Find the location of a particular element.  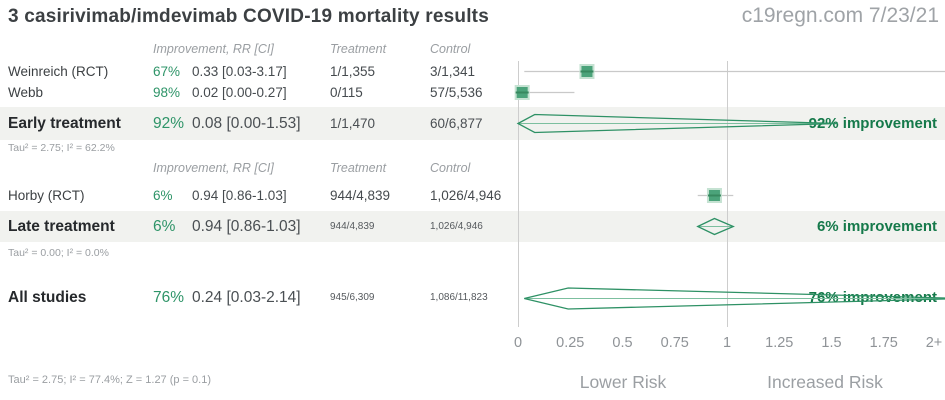

late-treatment-band is located at coordinates (472, 226).